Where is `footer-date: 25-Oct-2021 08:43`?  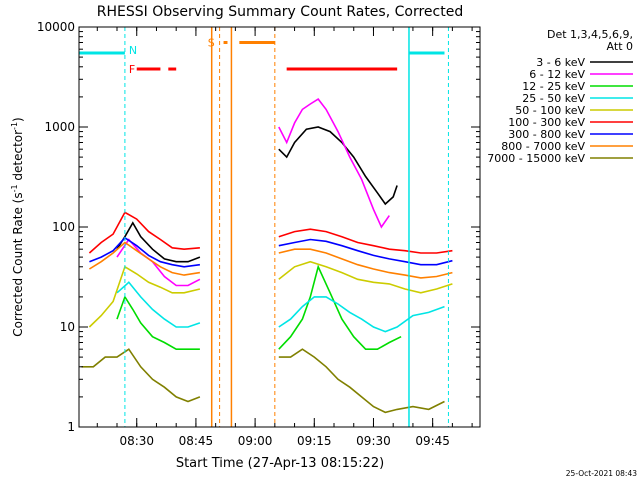 footer-date: 25-Oct-2021 08:43 is located at coordinates (601, 473).